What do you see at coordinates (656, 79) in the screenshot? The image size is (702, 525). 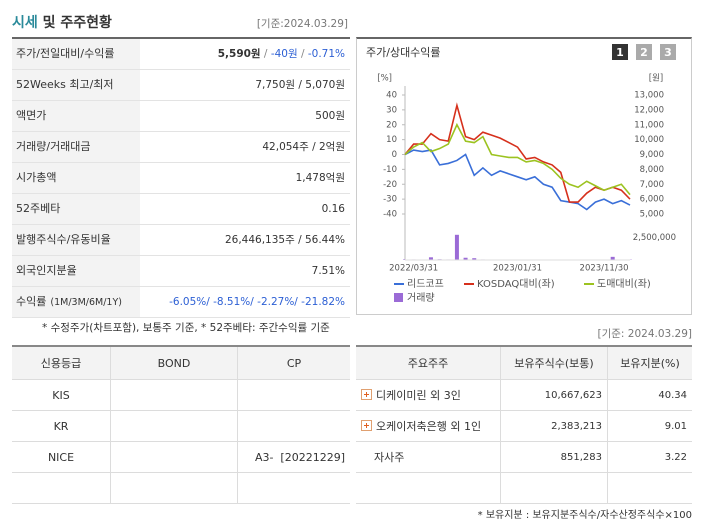 I see `y2-unit: [원]` at bounding box center [656, 79].